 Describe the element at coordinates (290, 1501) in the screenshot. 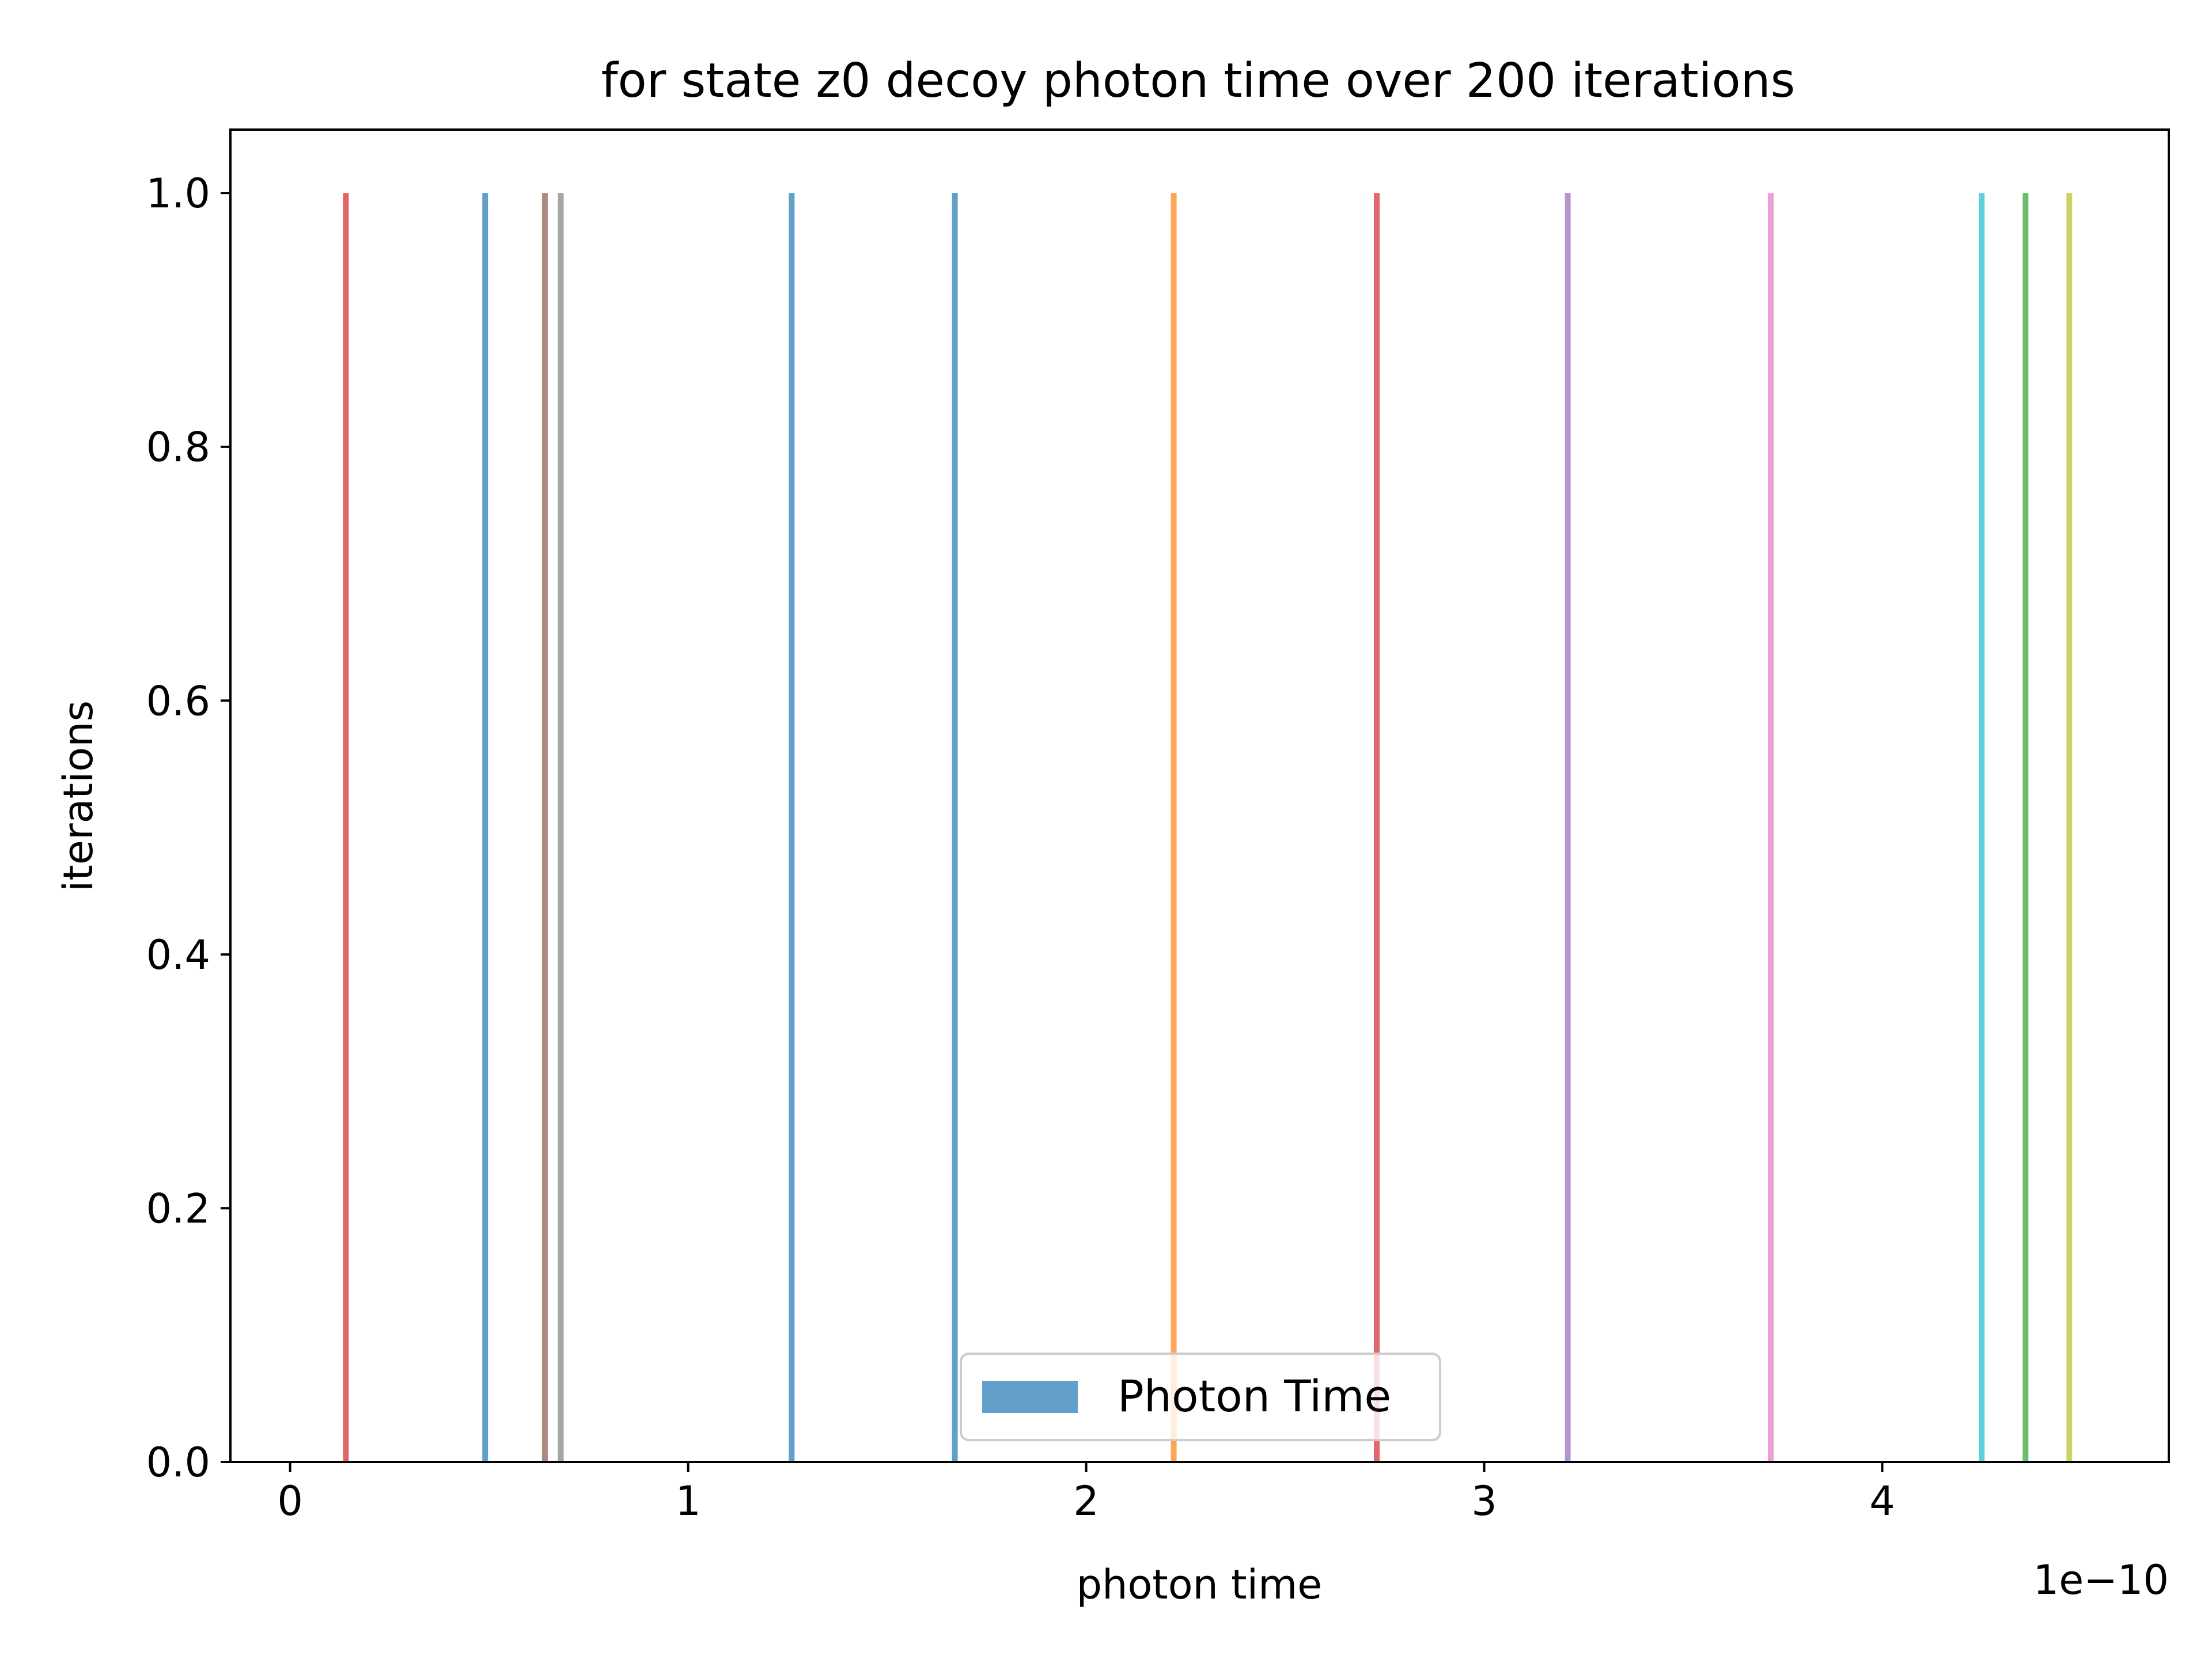

I see `x-tick-label: 0` at that location.